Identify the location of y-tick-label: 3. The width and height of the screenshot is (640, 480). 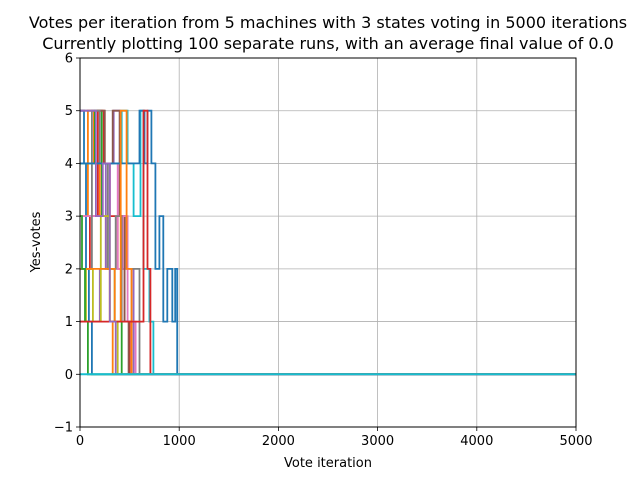
(69, 217).